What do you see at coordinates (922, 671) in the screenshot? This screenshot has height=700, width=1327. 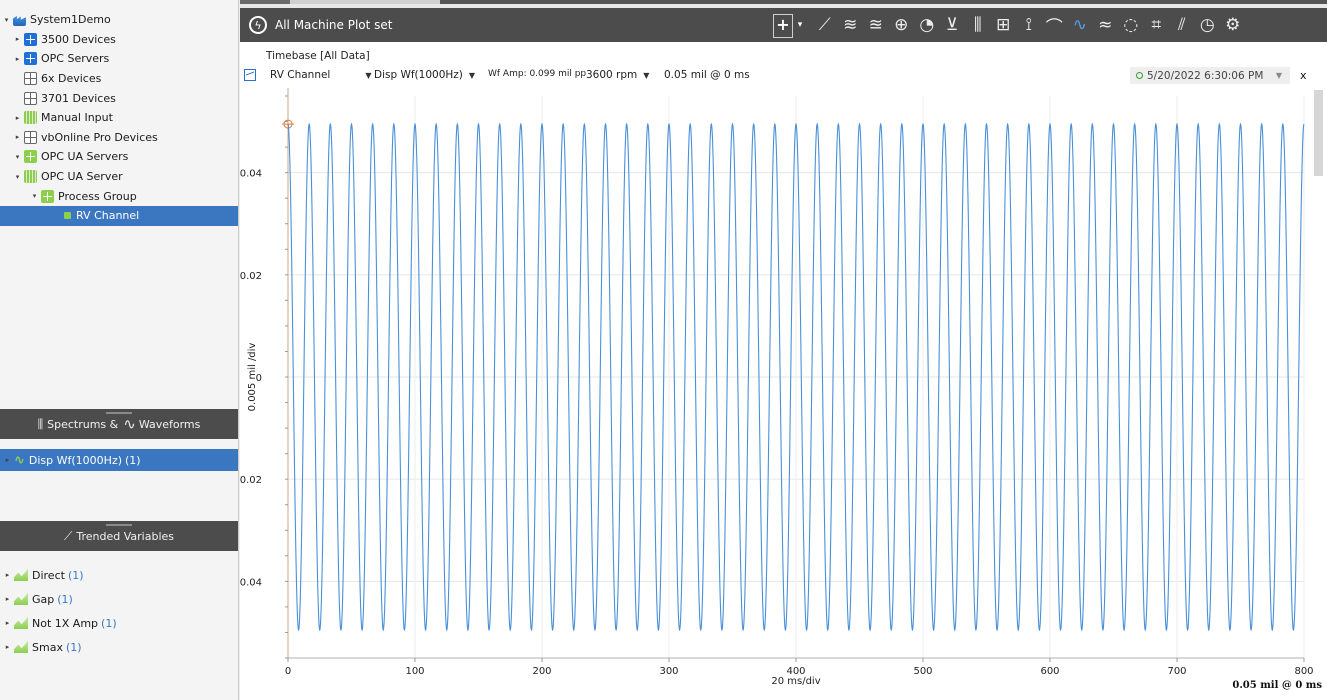 I see `x-tick-label: 500` at bounding box center [922, 671].